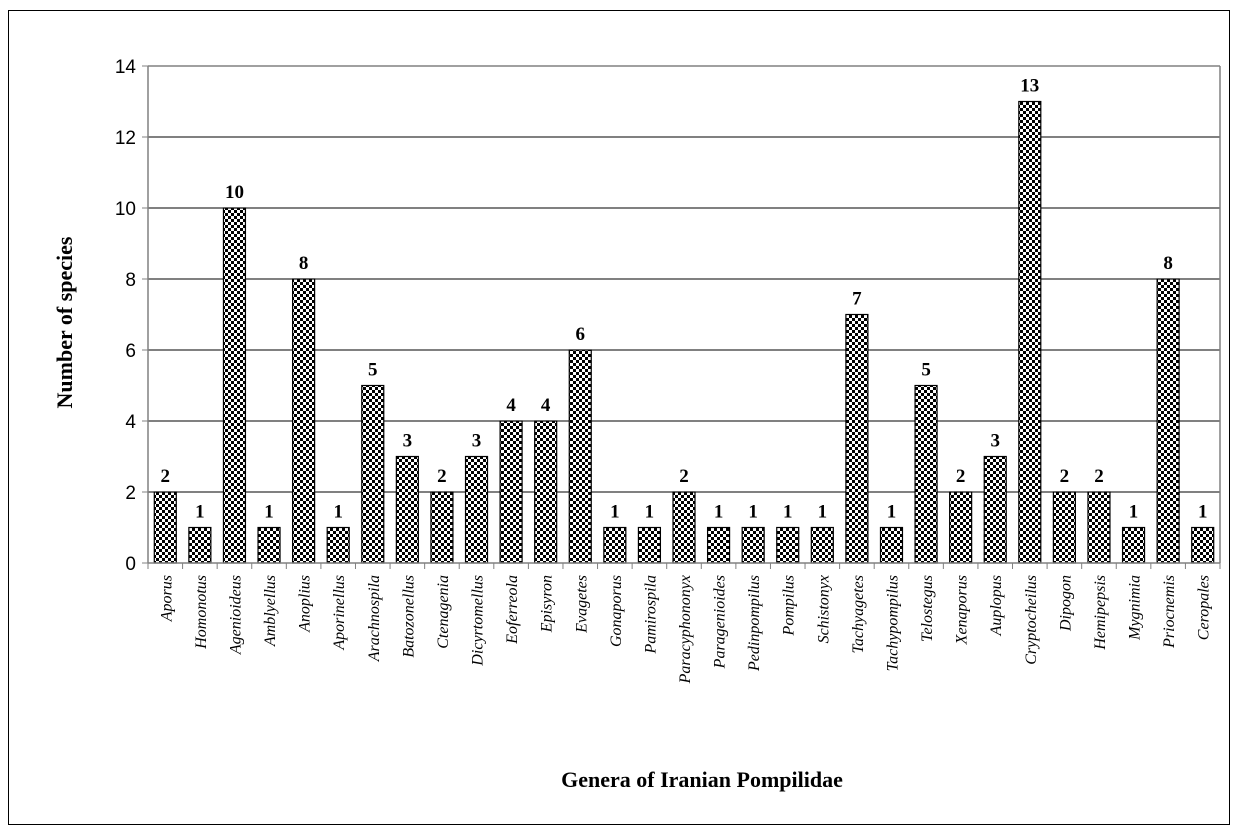  Describe the element at coordinates (616, 611) in the screenshot. I see `category-label: Gonaporus` at that location.